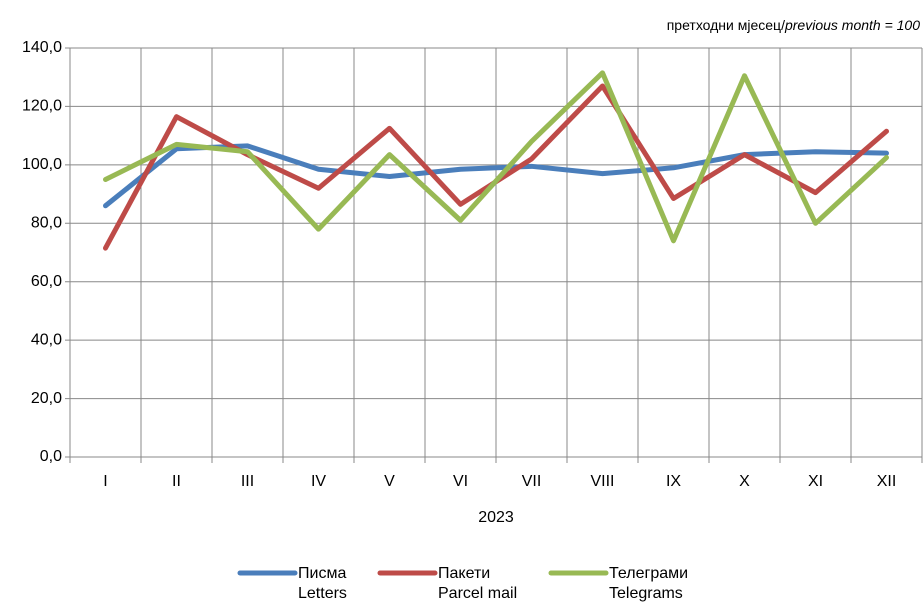  What do you see at coordinates (464, 573) in the screenshot?
I see `legend-label: Пакети` at bounding box center [464, 573].